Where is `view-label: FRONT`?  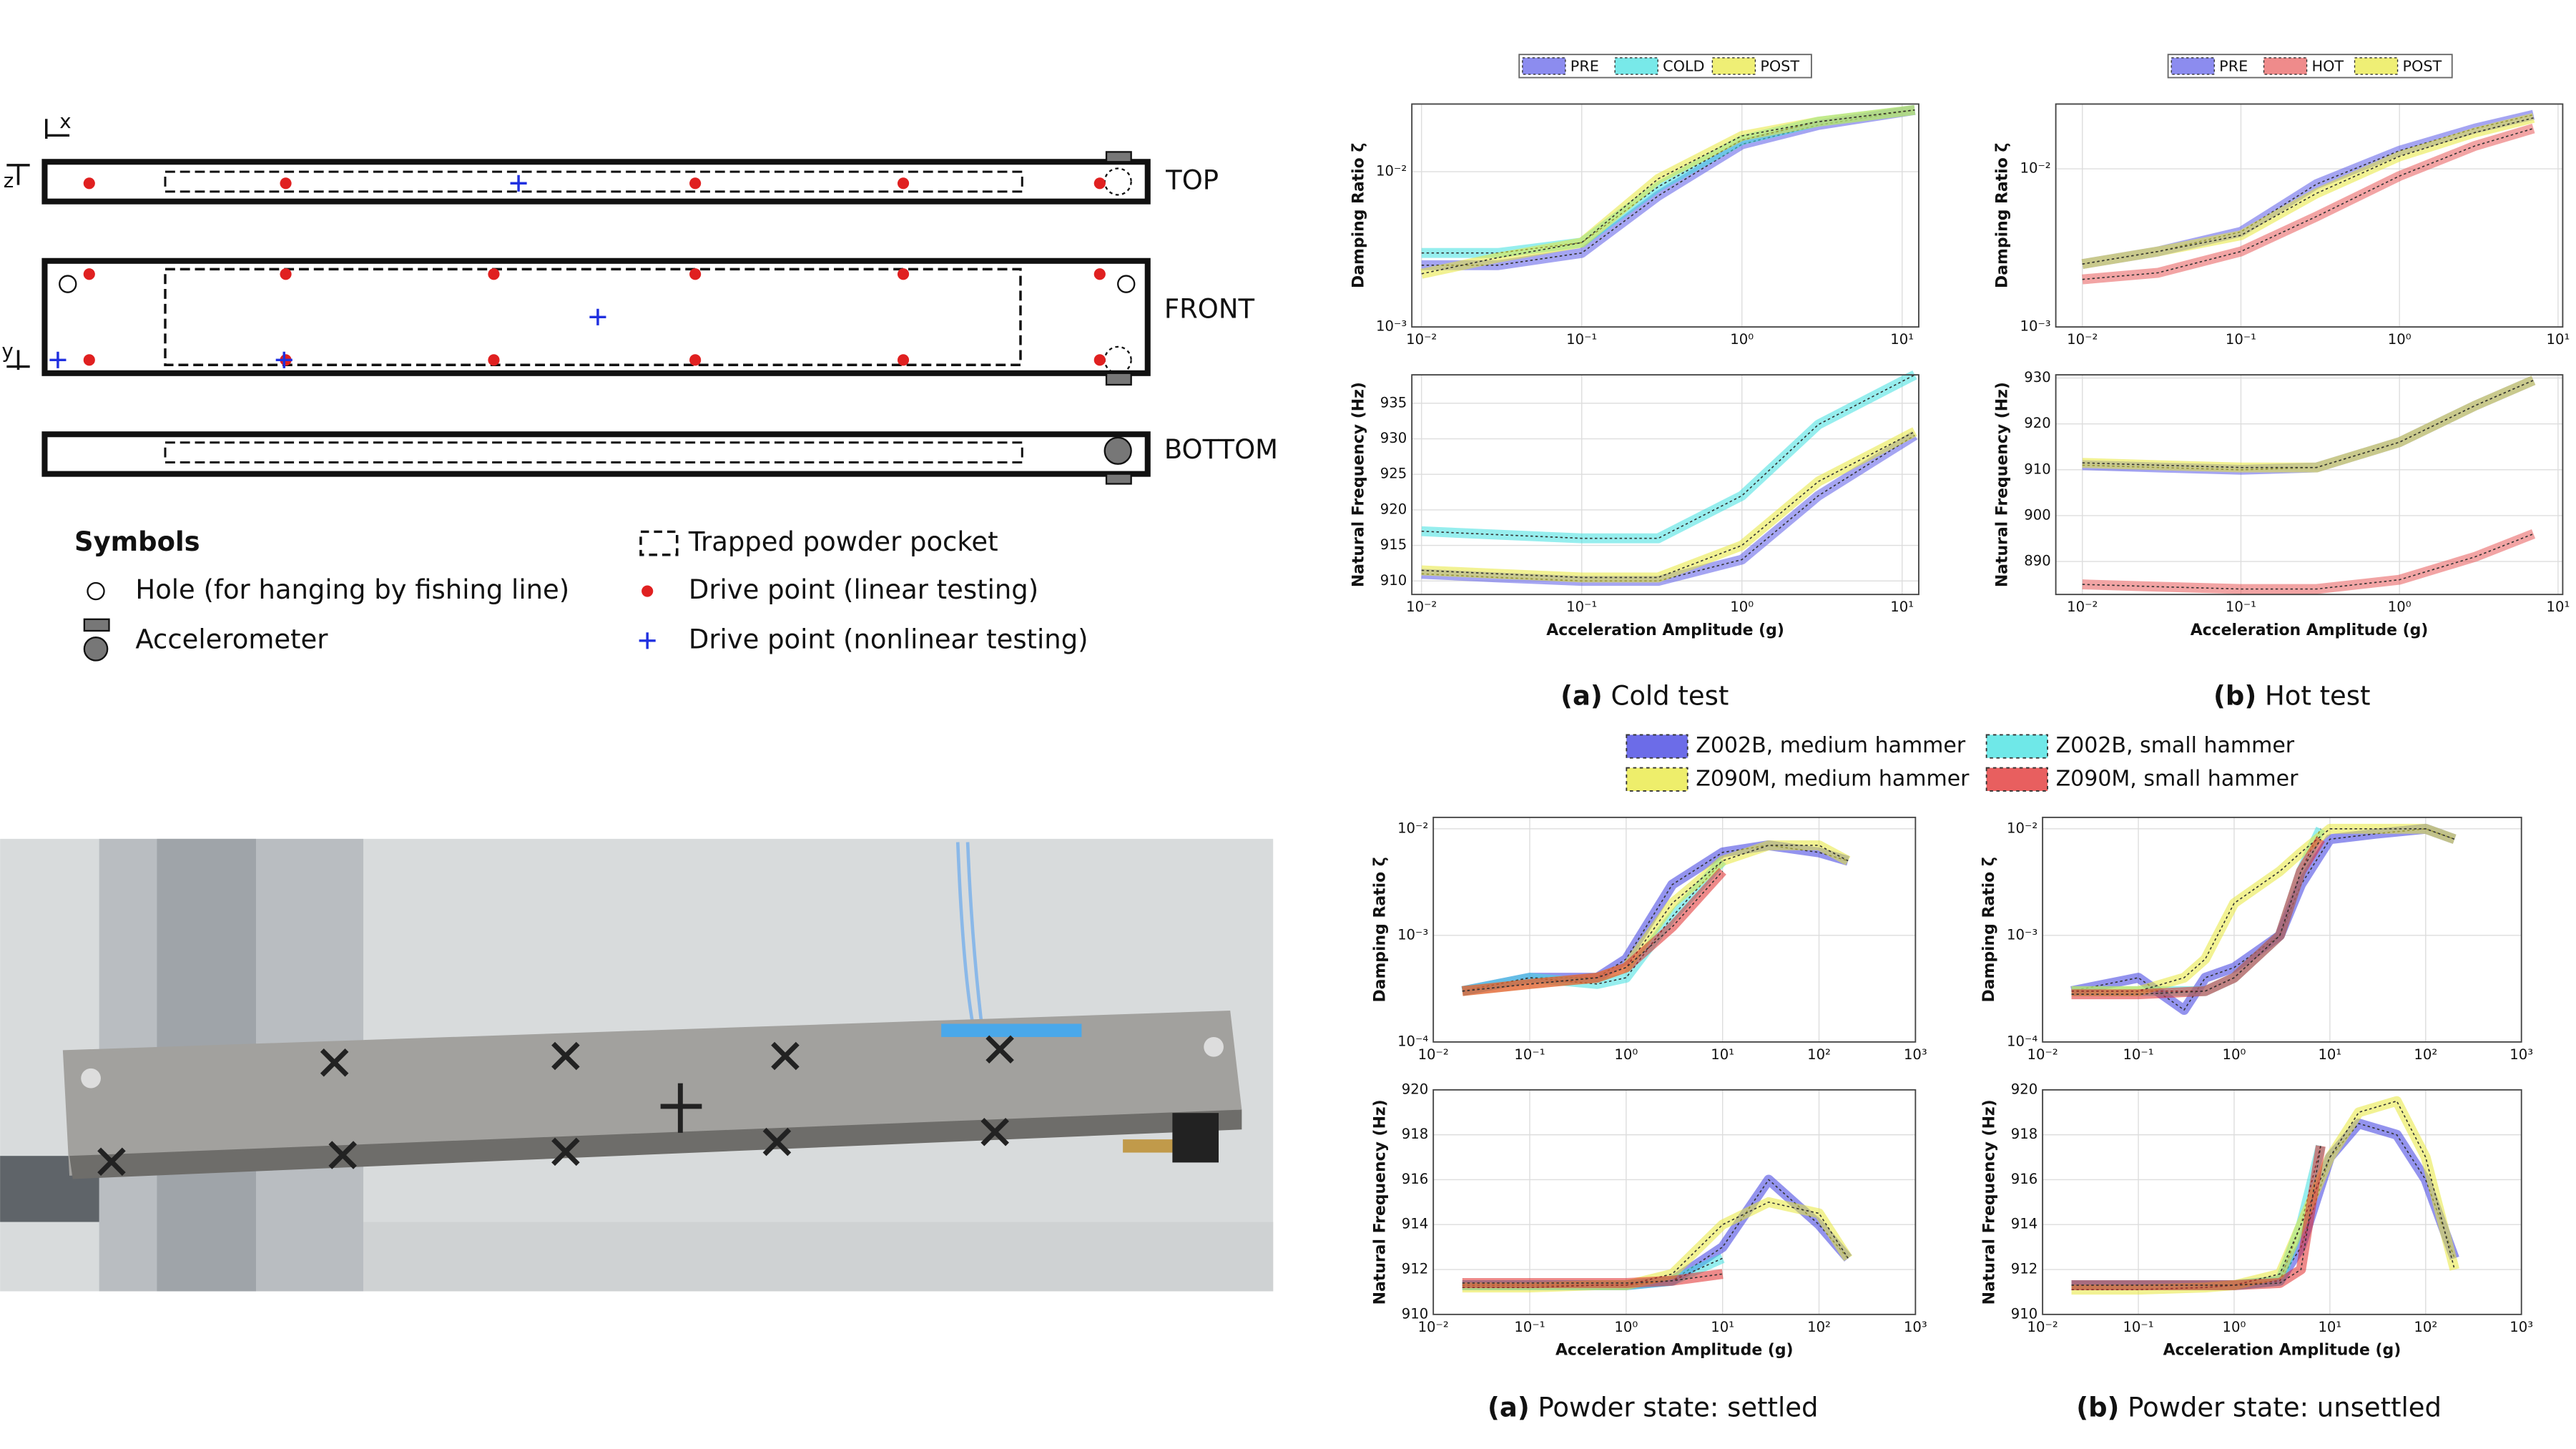 view-label: FRONT is located at coordinates (1209, 309).